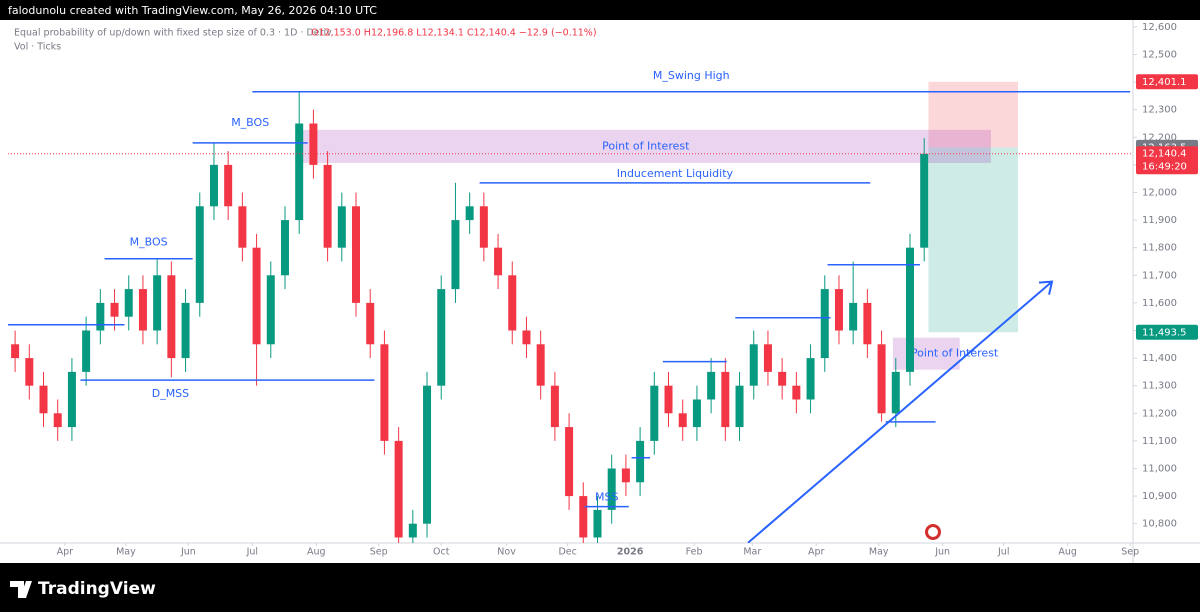 This screenshot has width=1200, height=612. Describe the element at coordinates (1159, 275) in the screenshot. I see `y-tick-label: 11,700` at that location.